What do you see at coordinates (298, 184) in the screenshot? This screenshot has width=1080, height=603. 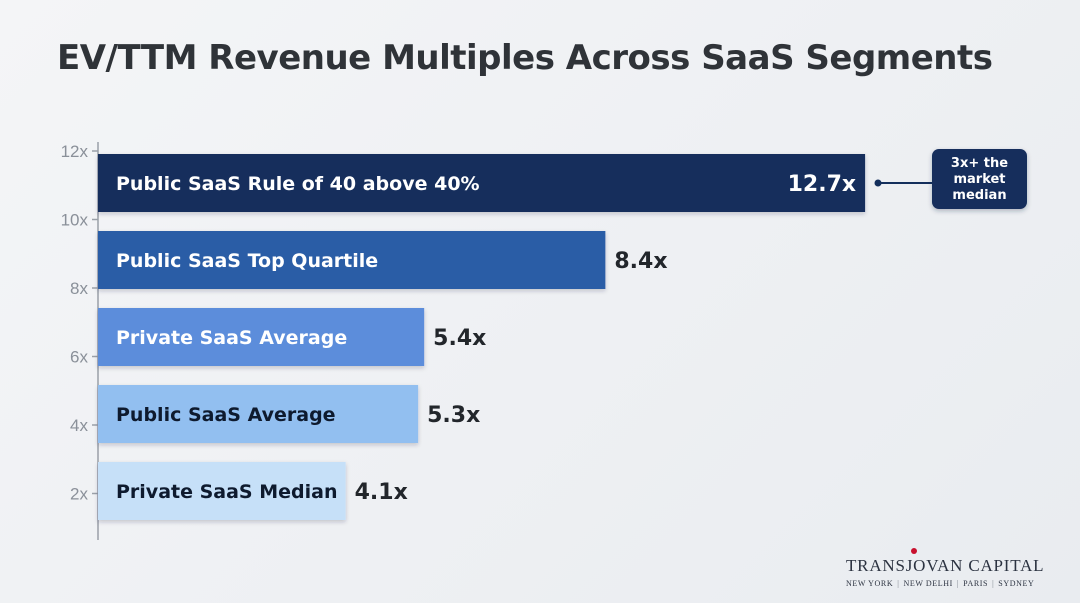 I see `bar-category-label: Public SaaS Rule of 40 above 40%` at bounding box center [298, 184].